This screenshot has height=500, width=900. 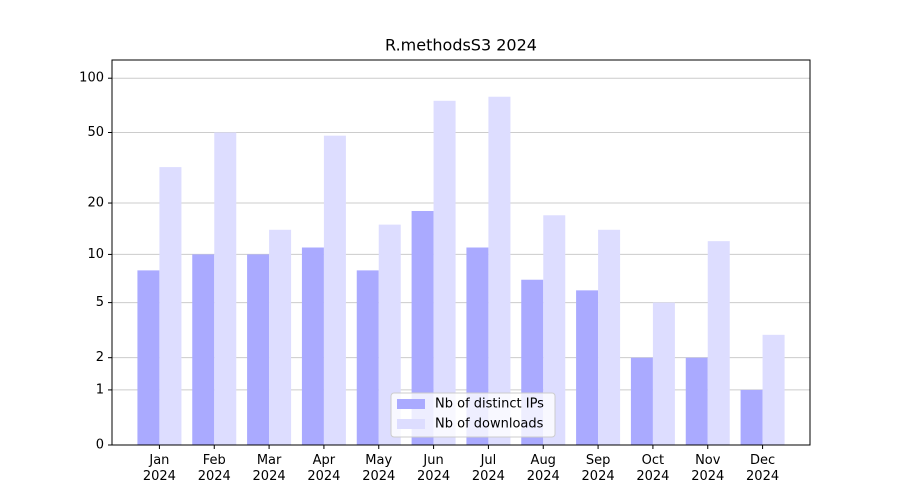 I want to click on x-tick-label: Nov 2024, so click(x=708, y=468).